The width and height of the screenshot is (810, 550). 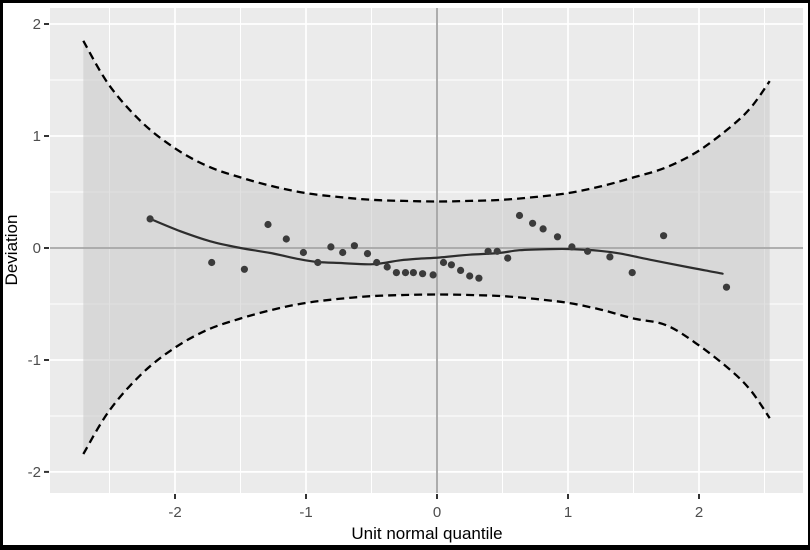 What do you see at coordinates (174, 512) in the screenshot?
I see `x-tick-label: -2` at bounding box center [174, 512].